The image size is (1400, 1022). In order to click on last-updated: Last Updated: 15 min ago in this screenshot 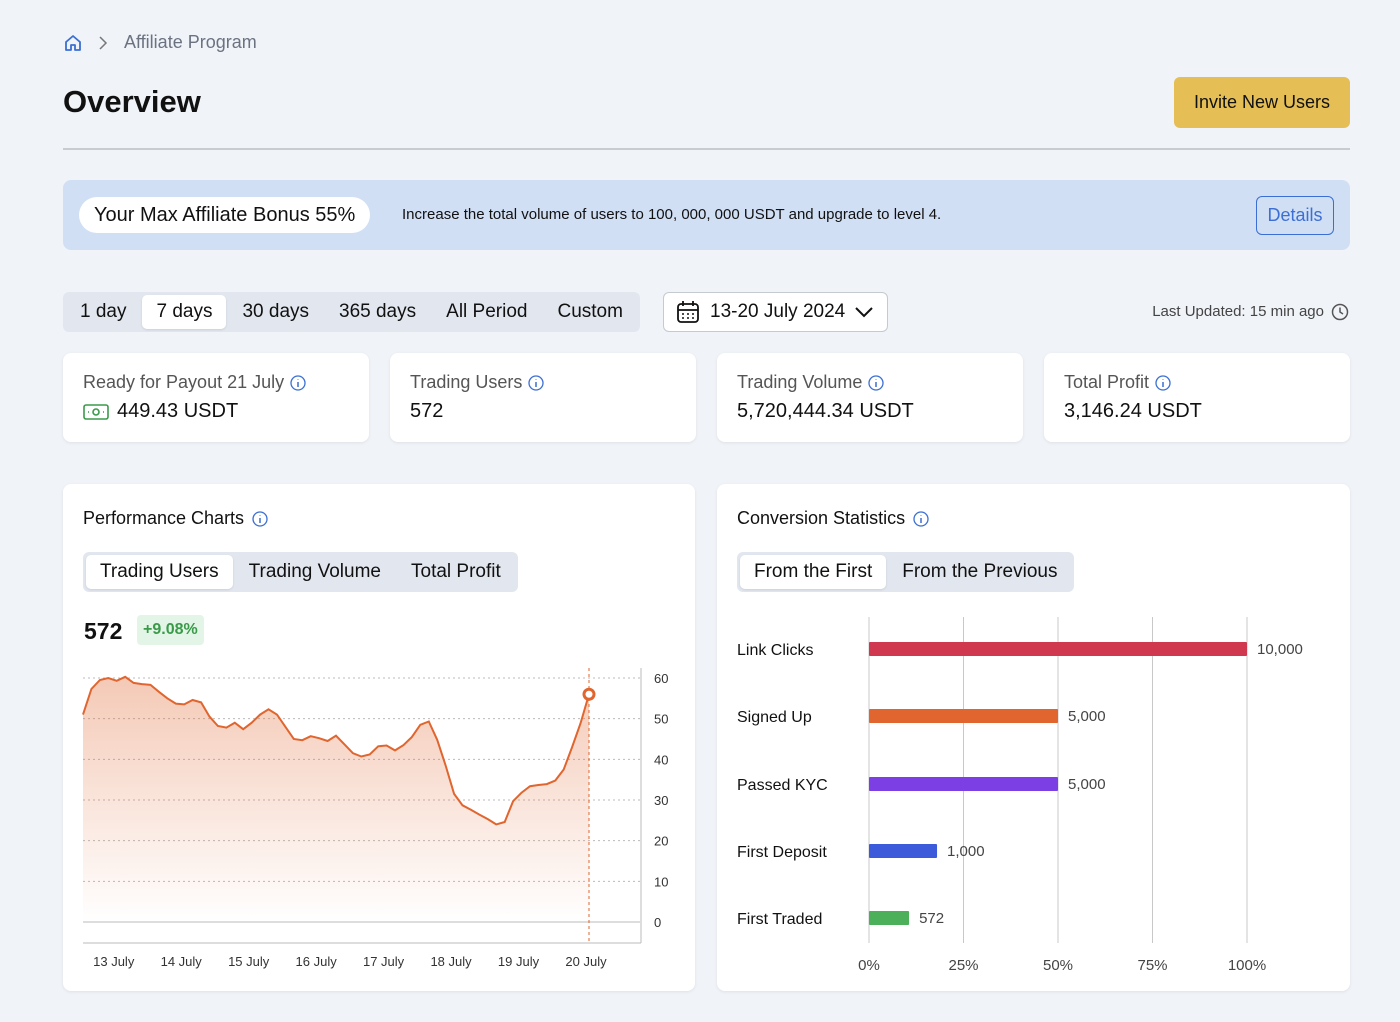, I will do `click(1238, 311)`.